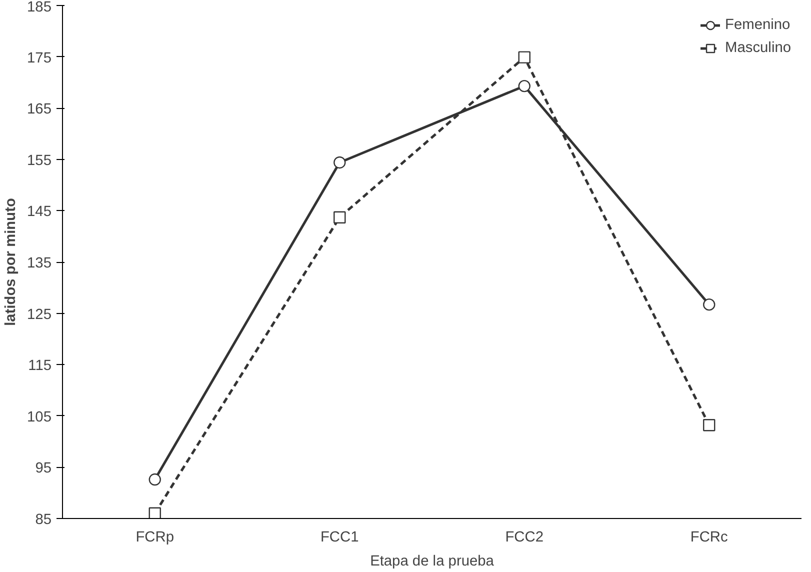 Image resolution: width=811 pixels, height=572 pixels. I want to click on y-tick-label: 155, so click(39, 160).